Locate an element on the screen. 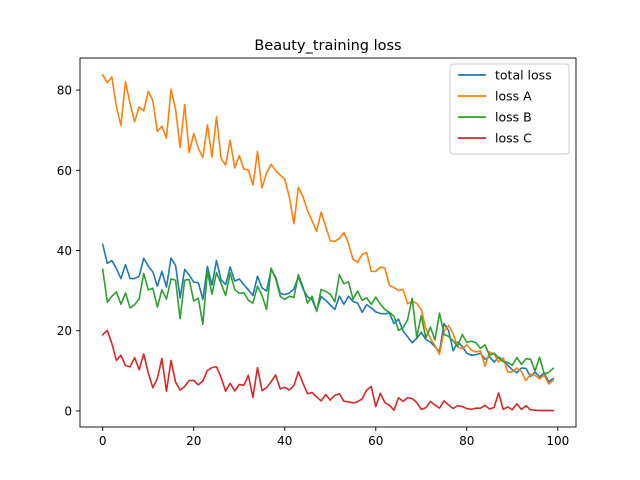 The image size is (640, 480). y-tick-label: 80 is located at coordinates (64, 91).